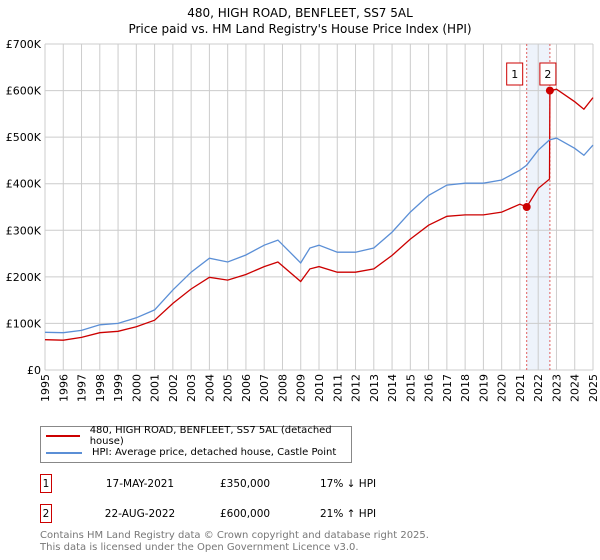 Image resolution: width=600 pixels, height=560 pixels. What do you see at coordinates (502, 388) in the screenshot?
I see `x-tick-label: 2020` at bounding box center [502, 388].